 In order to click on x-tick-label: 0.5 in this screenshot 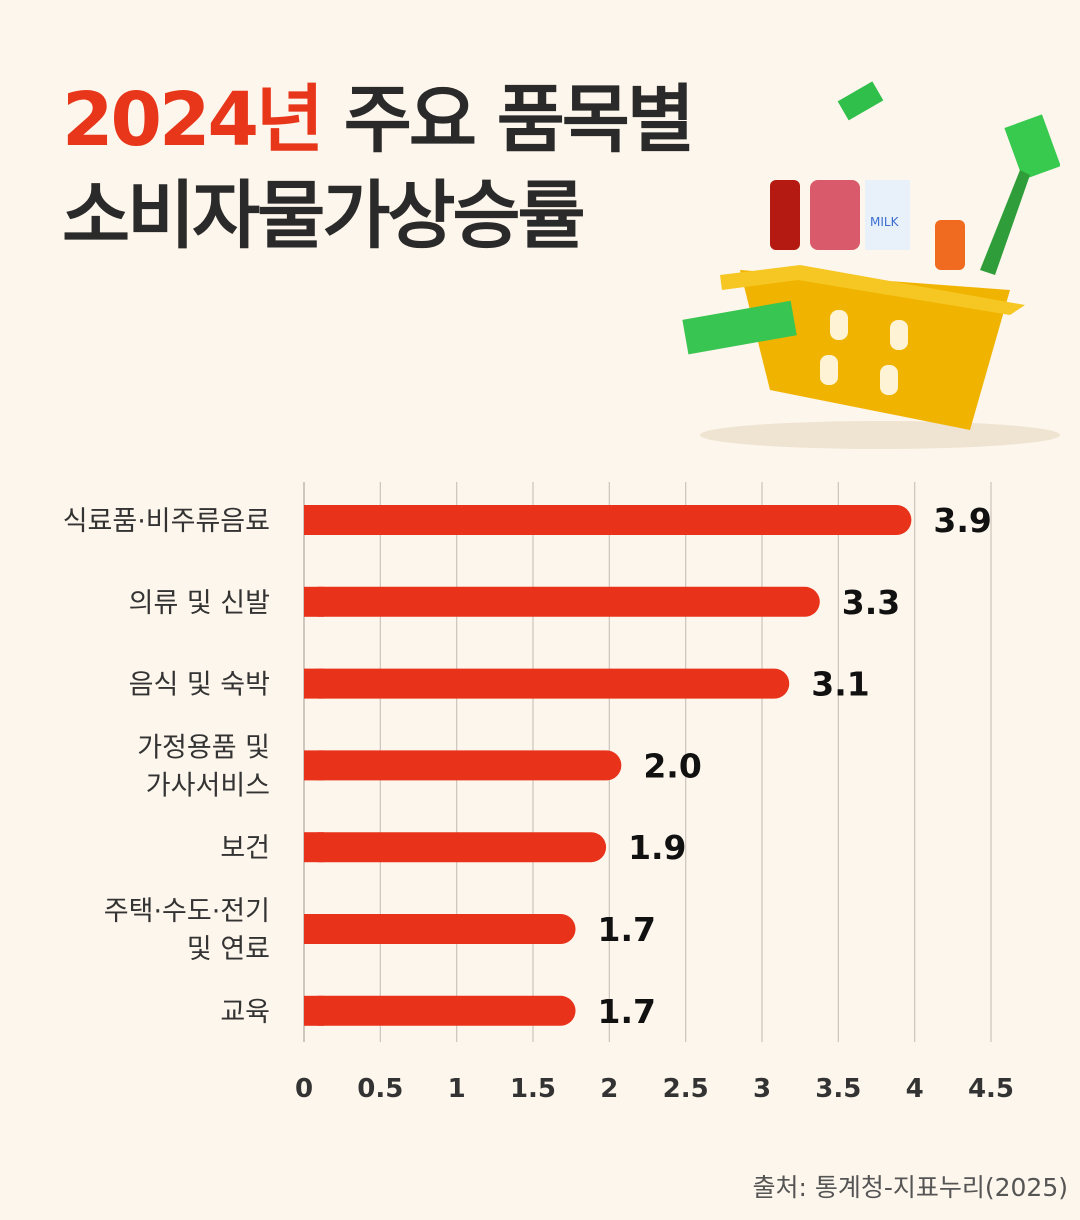, I will do `click(380, 1089)`.